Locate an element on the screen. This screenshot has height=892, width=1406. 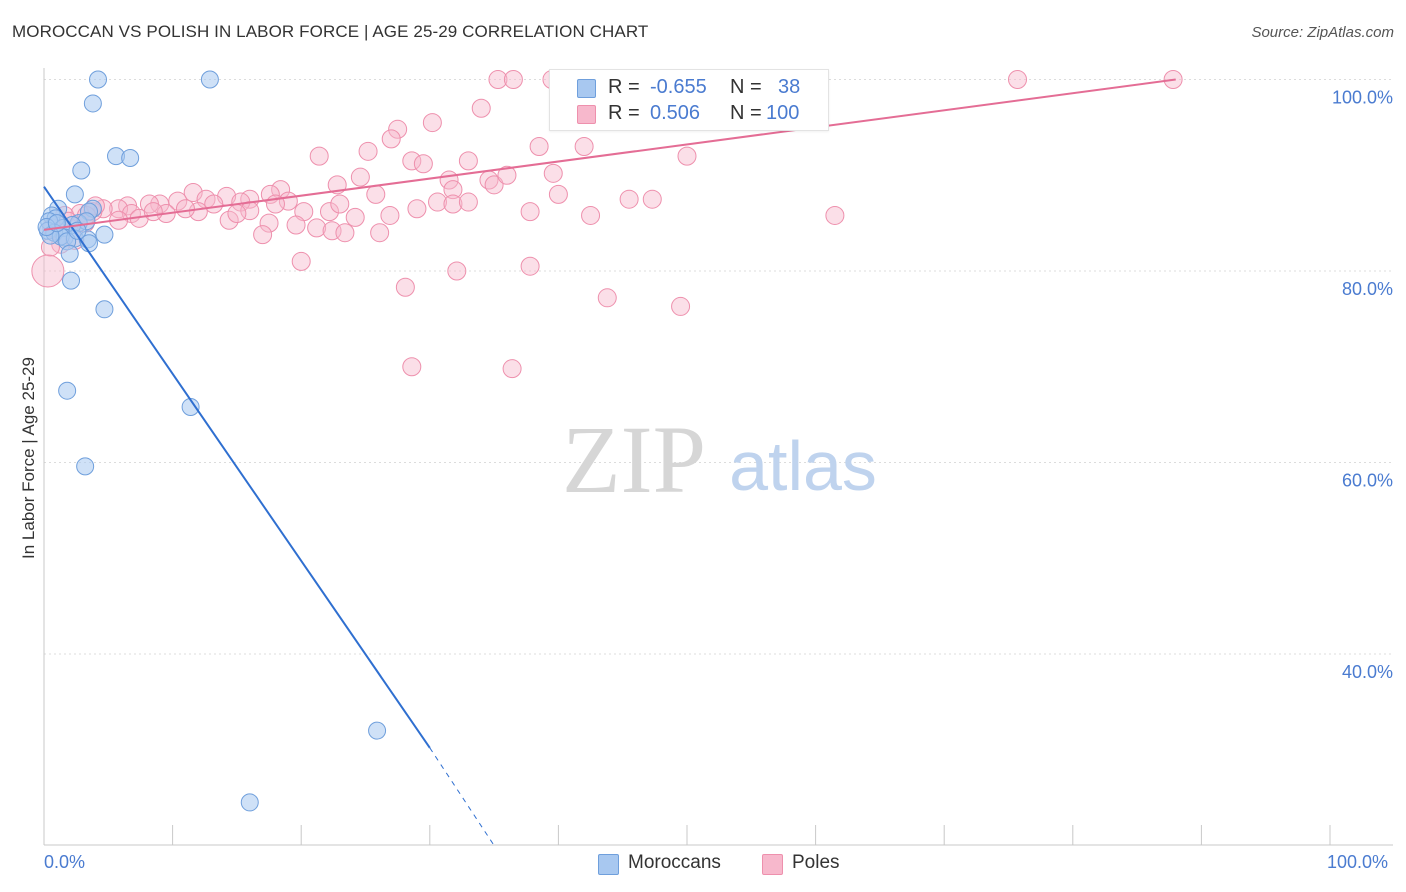
moroccans-trendline-extension is located at coordinates (462, 796).